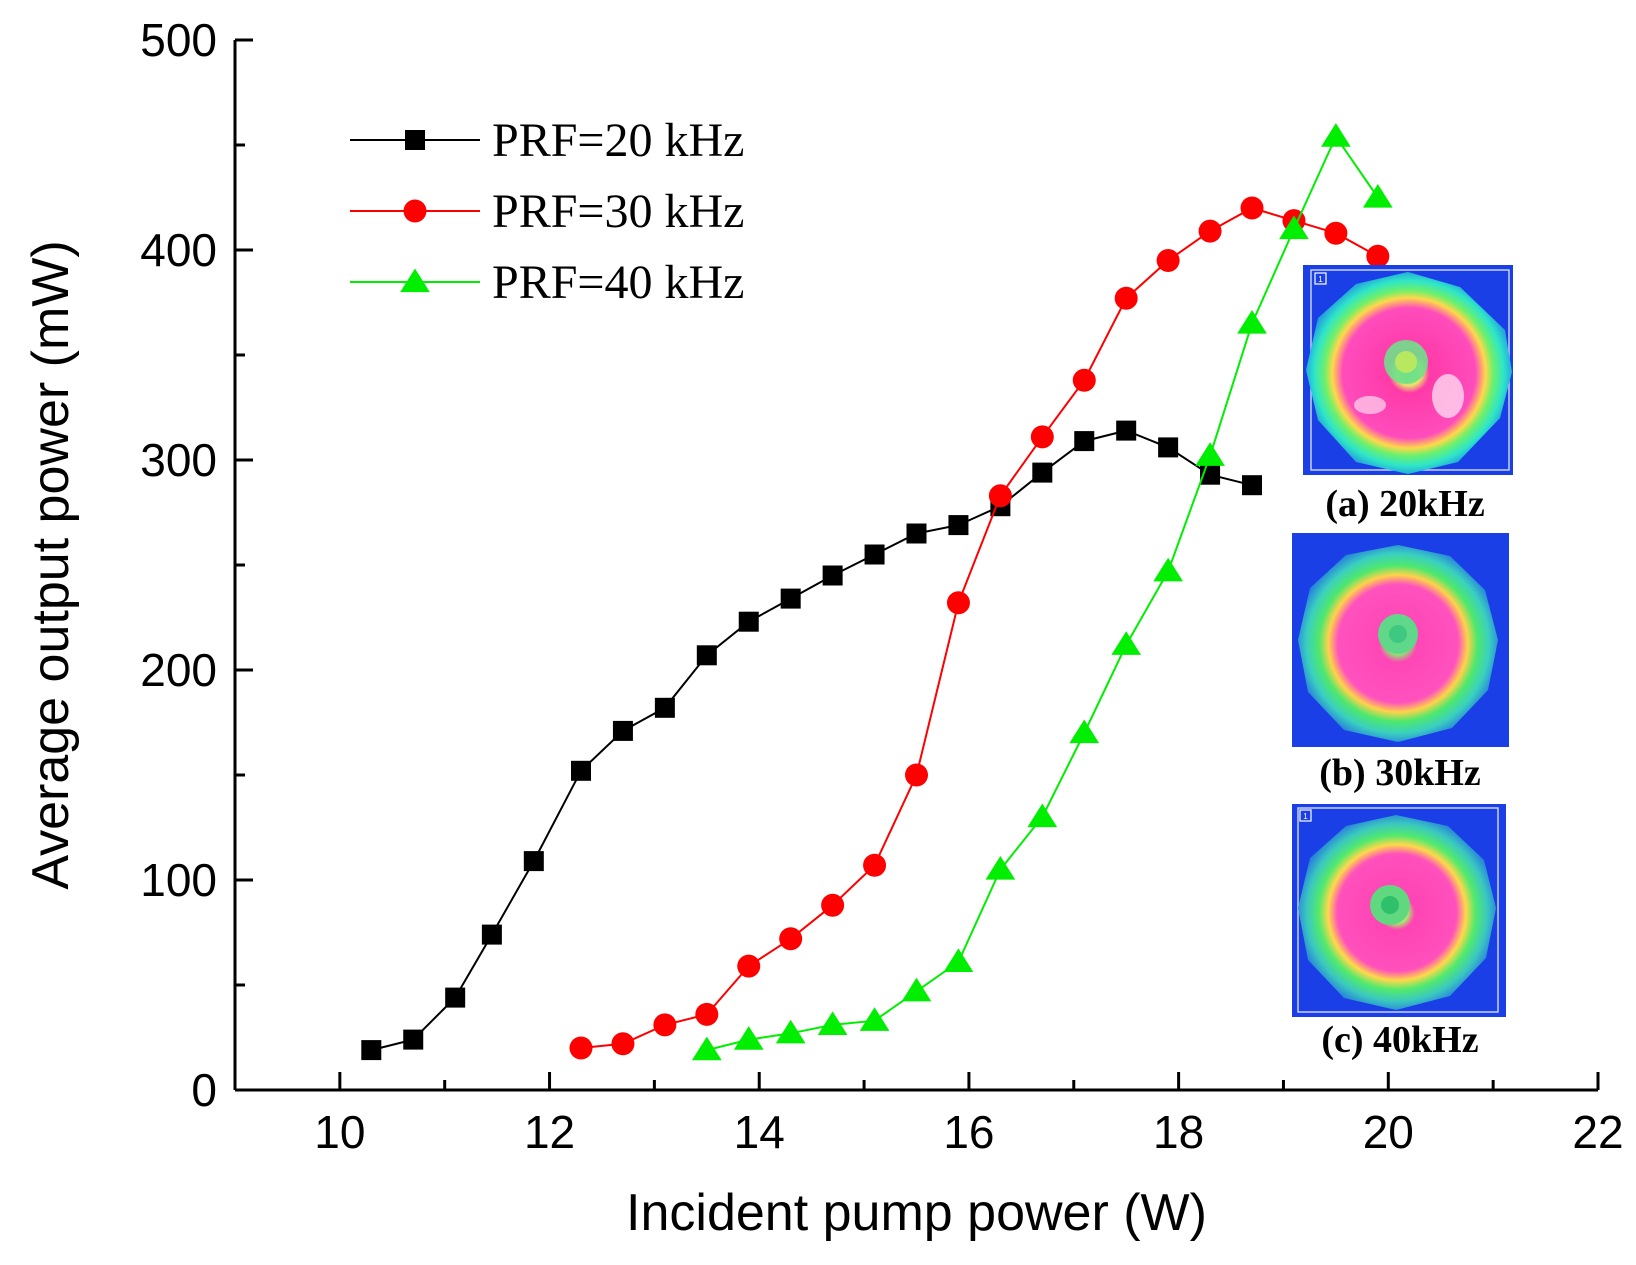  I want to click on legend-label: PRF=40 kHz, so click(618, 282).